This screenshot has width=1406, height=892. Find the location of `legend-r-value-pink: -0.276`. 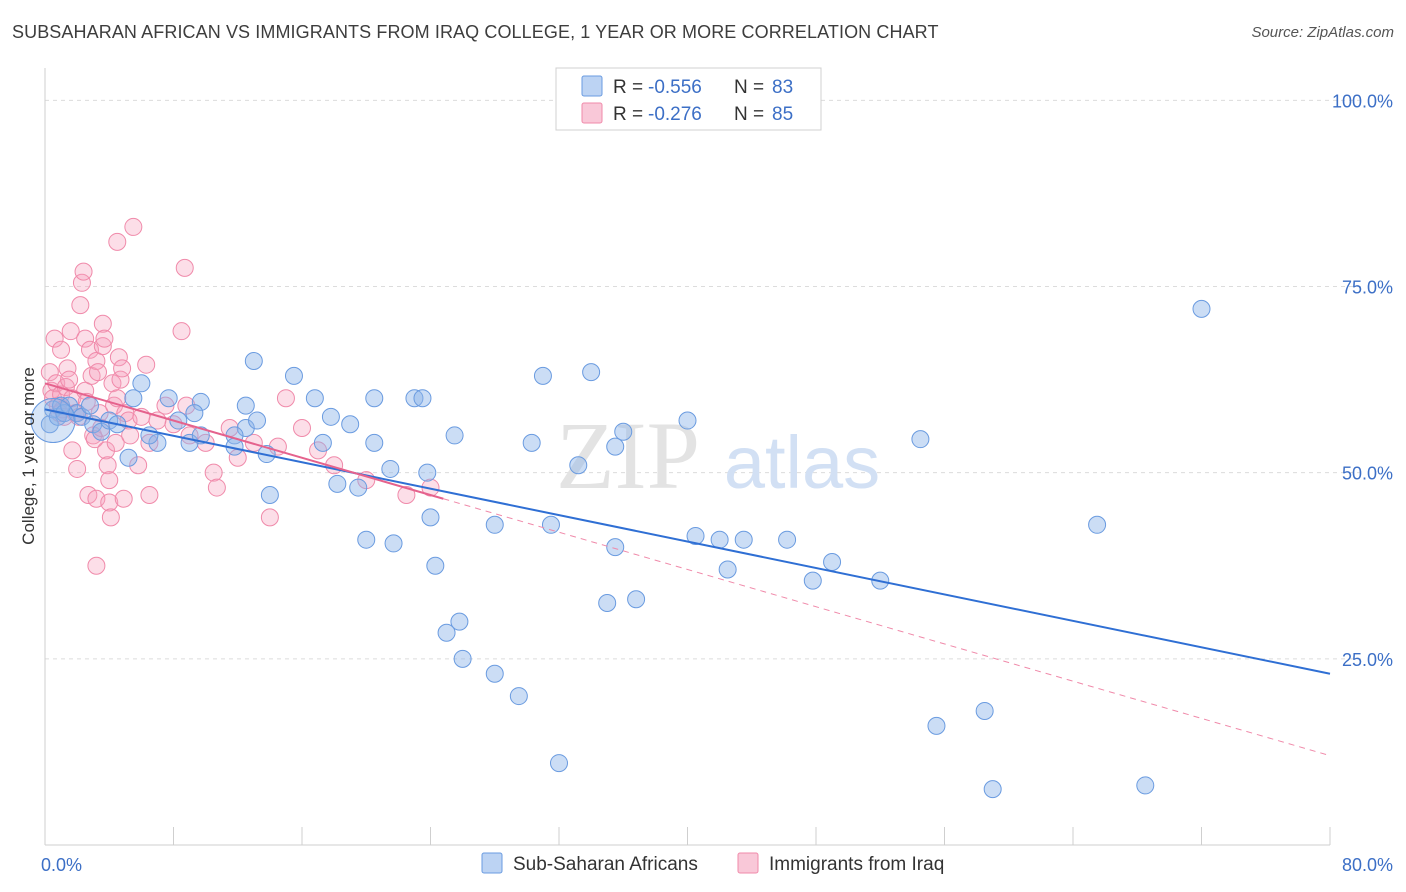

legend-r-value-pink: -0.276 is located at coordinates (675, 114).